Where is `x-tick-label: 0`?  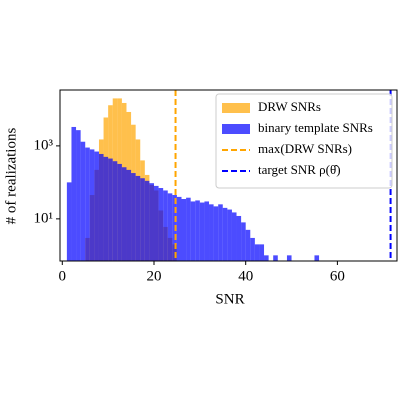
x-tick-label: 0 is located at coordinates (63, 276).